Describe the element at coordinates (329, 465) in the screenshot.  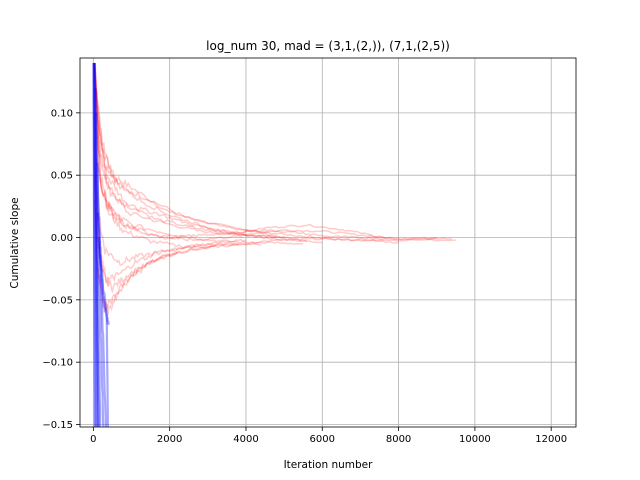
I see `x-axis-label: Iteration number` at that location.